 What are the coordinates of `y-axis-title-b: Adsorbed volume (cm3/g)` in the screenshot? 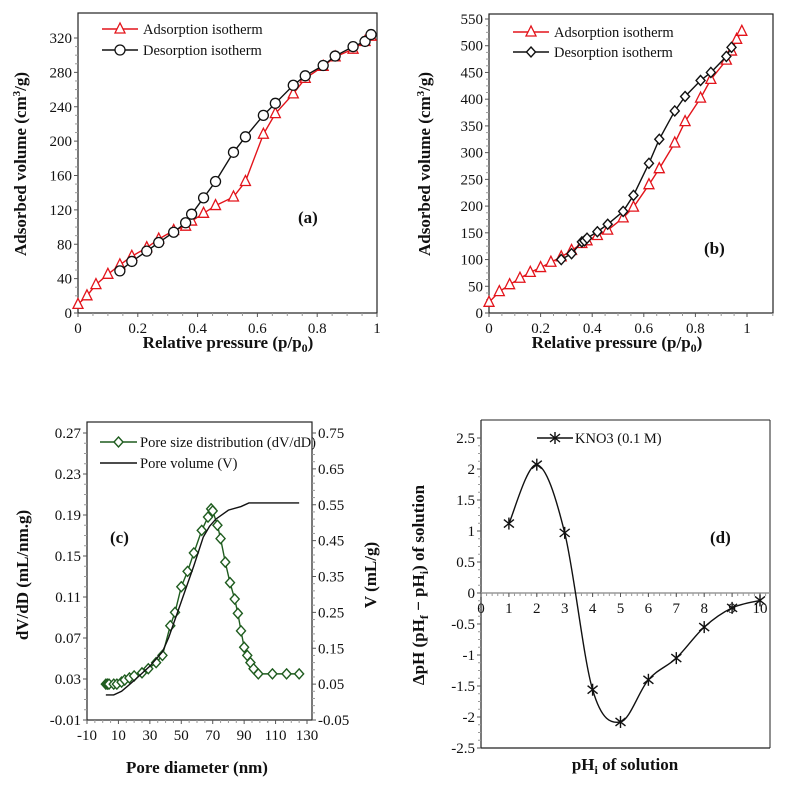 It's located at (424, 164).